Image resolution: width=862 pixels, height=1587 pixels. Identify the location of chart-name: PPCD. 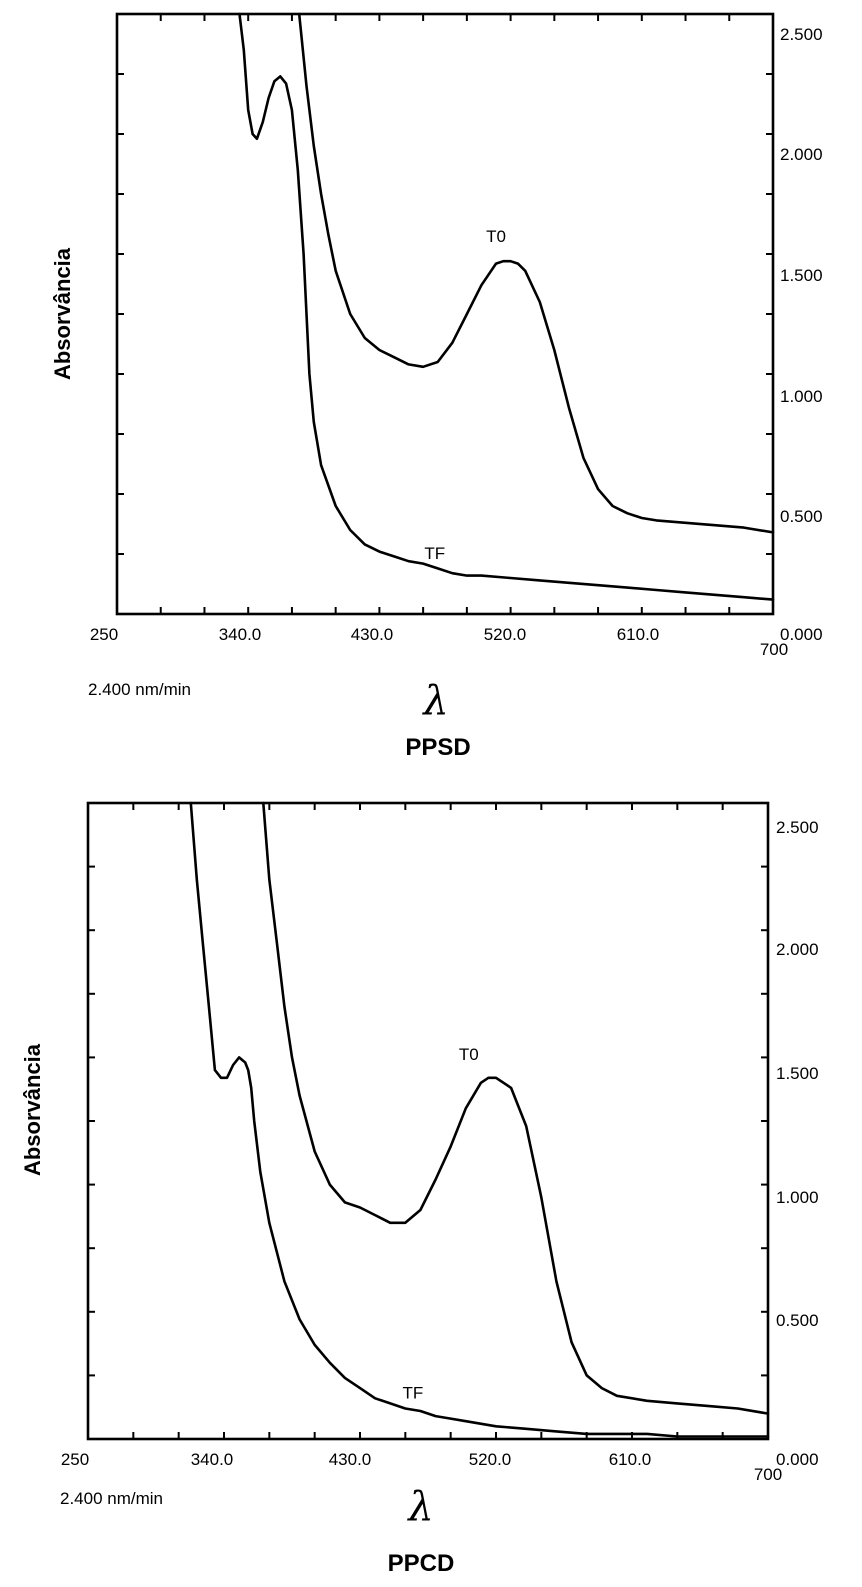
(421, 1563).